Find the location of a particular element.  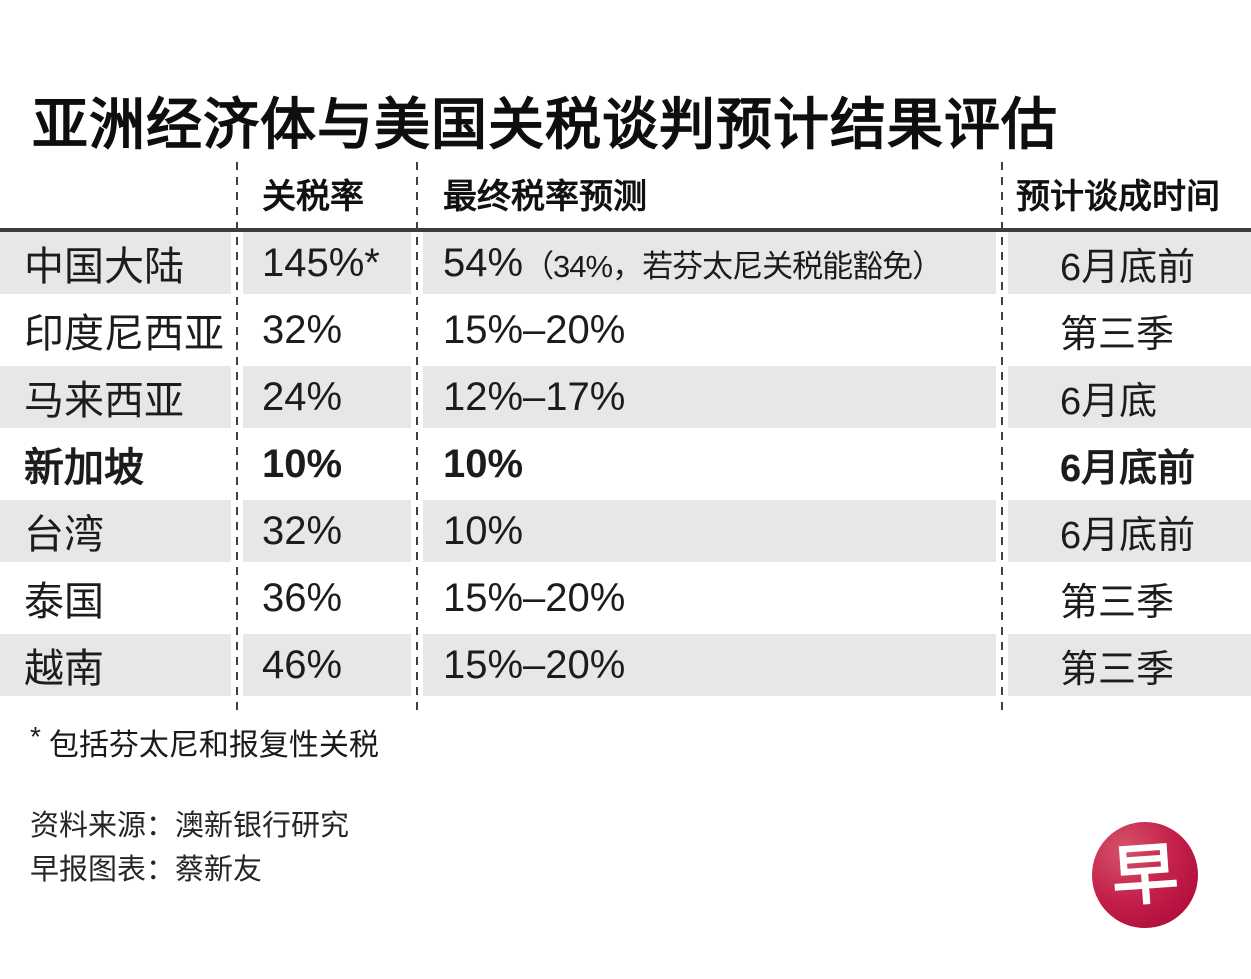

header-rule is located at coordinates (625, 230).